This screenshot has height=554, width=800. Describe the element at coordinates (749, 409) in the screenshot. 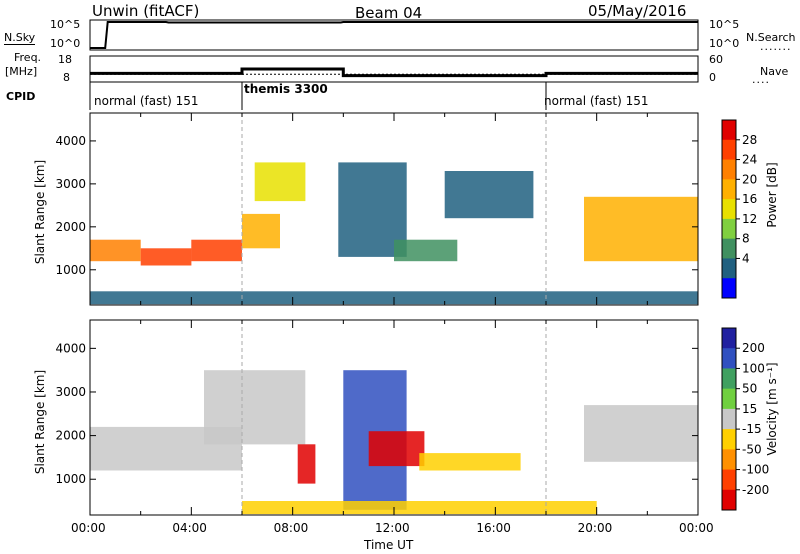

I see `velocity-cbar-tick-label: 15` at that location.